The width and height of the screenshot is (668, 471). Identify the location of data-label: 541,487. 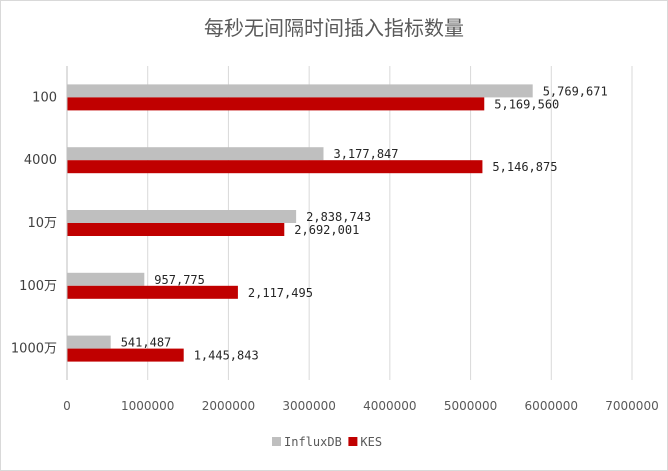
(146, 343).